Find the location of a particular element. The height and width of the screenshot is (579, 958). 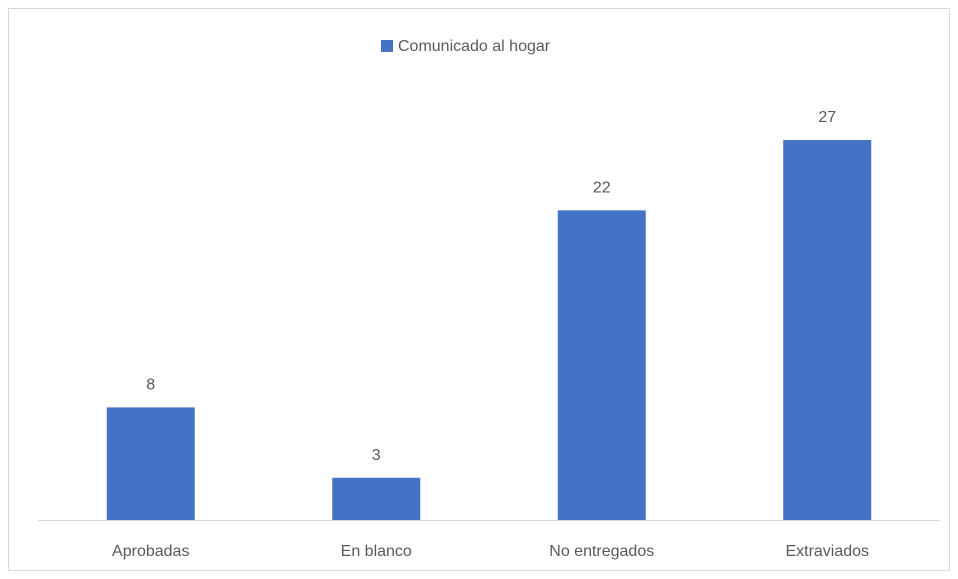

data-label: 27 is located at coordinates (827, 117).